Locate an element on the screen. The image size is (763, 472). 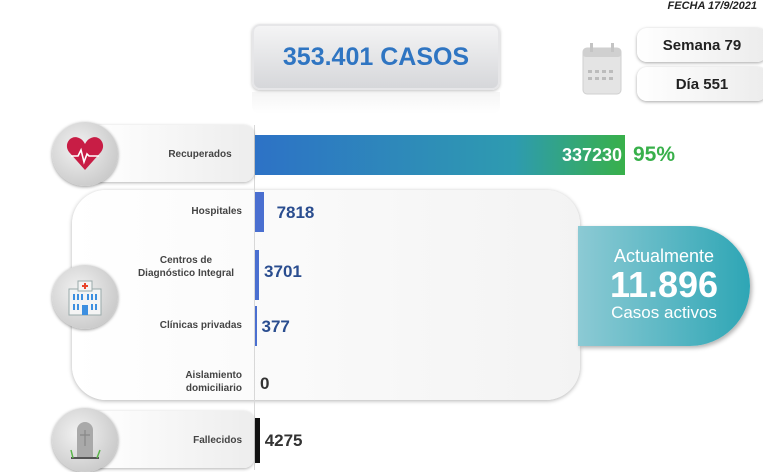
home-label-line2: domiciliario is located at coordinates (213, 388).